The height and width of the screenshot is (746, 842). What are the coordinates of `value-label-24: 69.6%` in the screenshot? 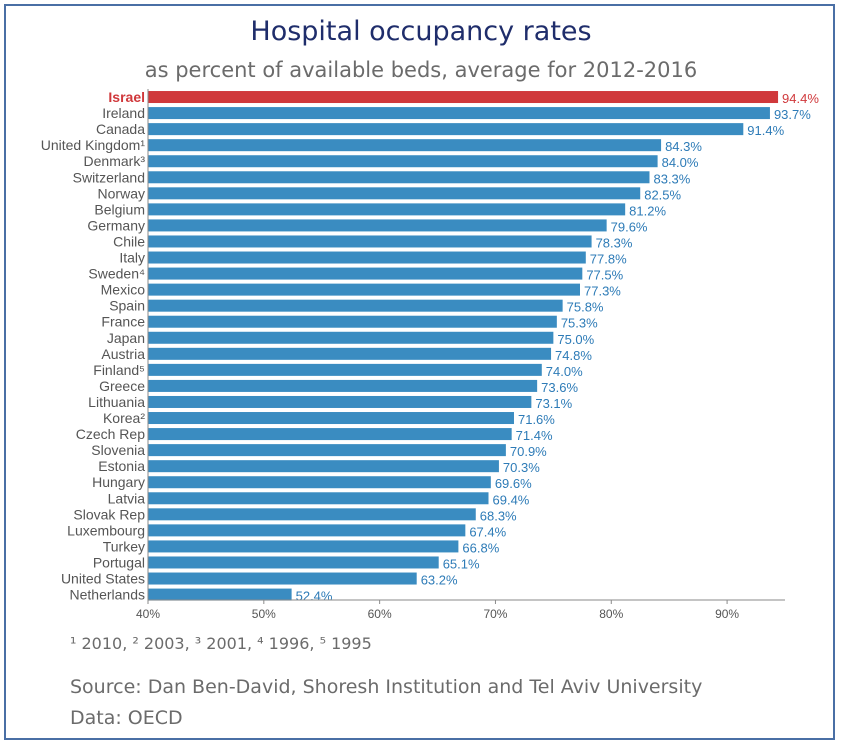 It's located at (513, 483).